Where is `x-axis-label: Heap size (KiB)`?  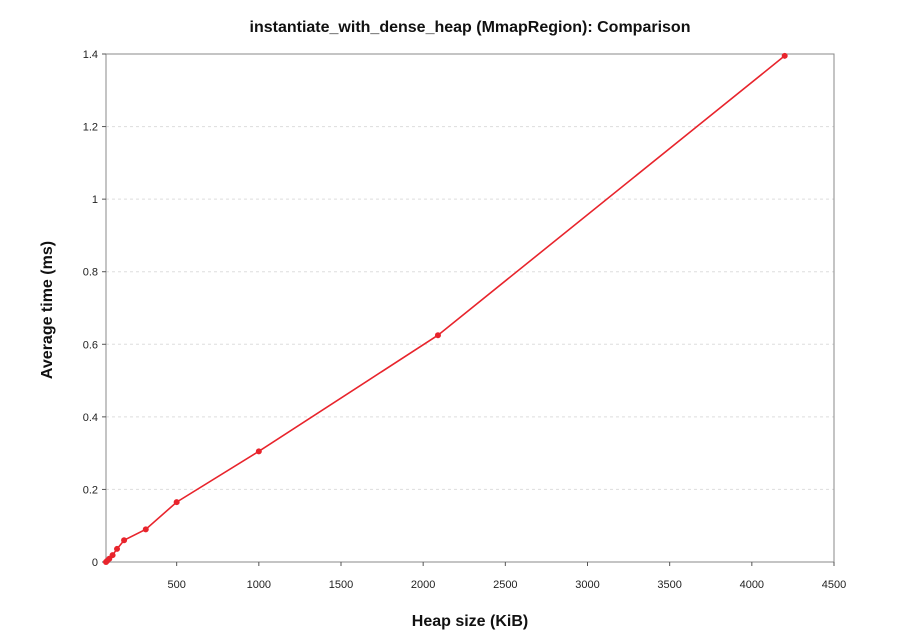 x-axis-label: Heap size (KiB) is located at coordinates (470, 621).